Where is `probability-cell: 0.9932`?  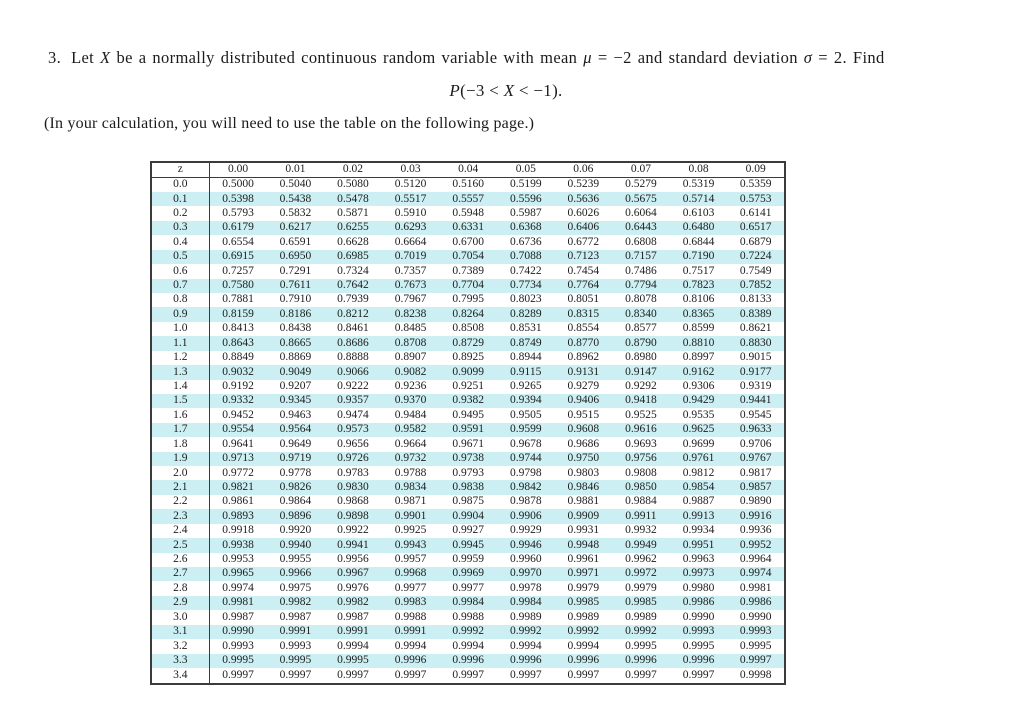 probability-cell: 0.9932 is located at coordinates (641, 530).